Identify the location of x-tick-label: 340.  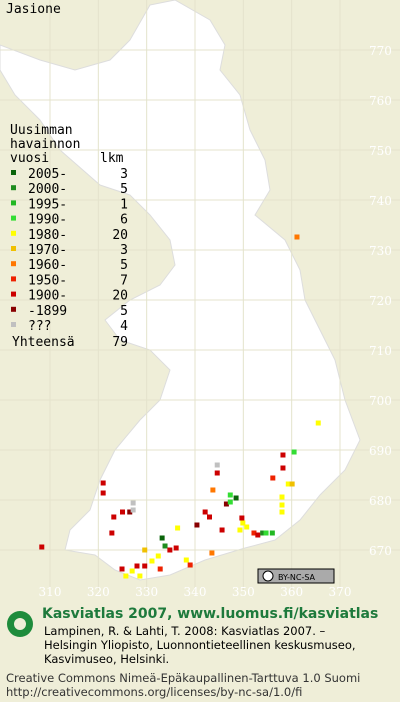
(195, 592).